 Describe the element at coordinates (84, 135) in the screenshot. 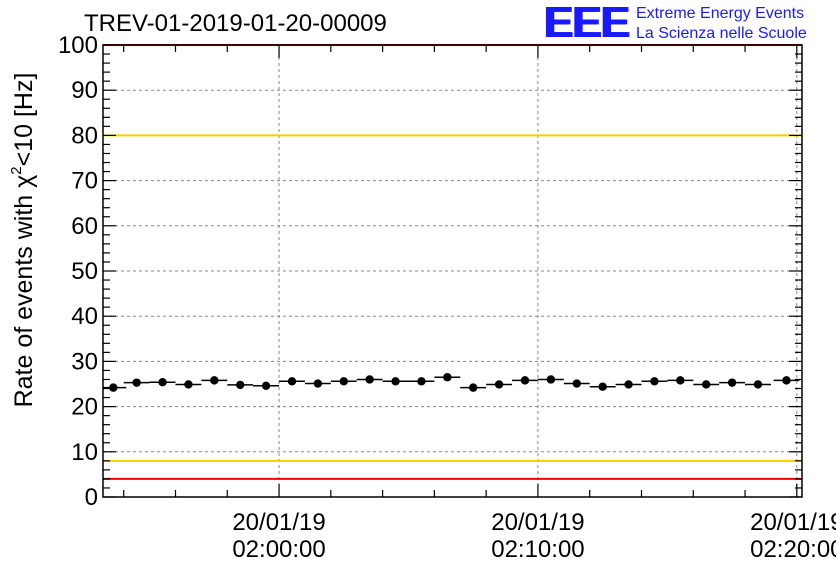

I see `y-tick-label: 80` at that location.